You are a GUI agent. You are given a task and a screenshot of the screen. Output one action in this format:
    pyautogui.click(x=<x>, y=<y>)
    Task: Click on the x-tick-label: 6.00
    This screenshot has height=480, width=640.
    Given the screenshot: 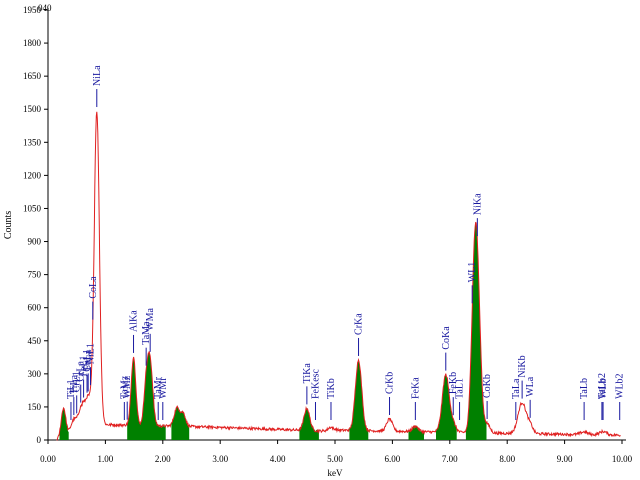 What is the action you would take?
    pyautogui.click(x=393, y=459)
    